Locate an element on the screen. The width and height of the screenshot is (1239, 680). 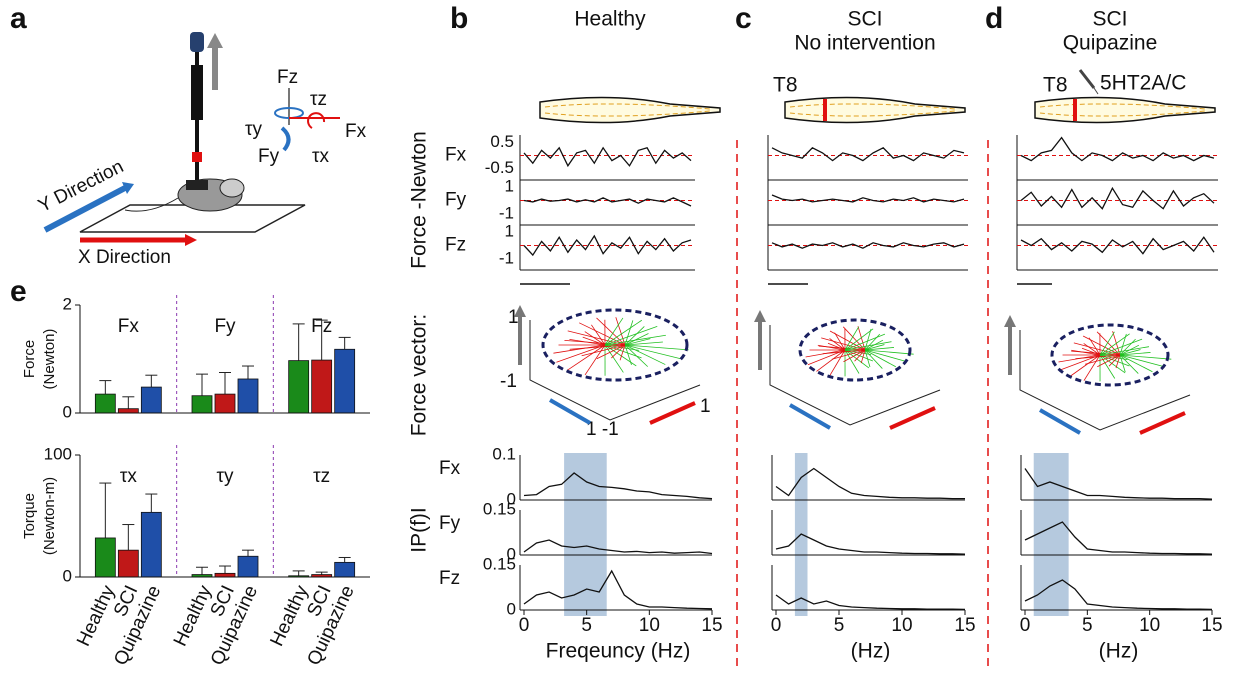
y-tick-label: 100 is located at coordinates (58, 453).